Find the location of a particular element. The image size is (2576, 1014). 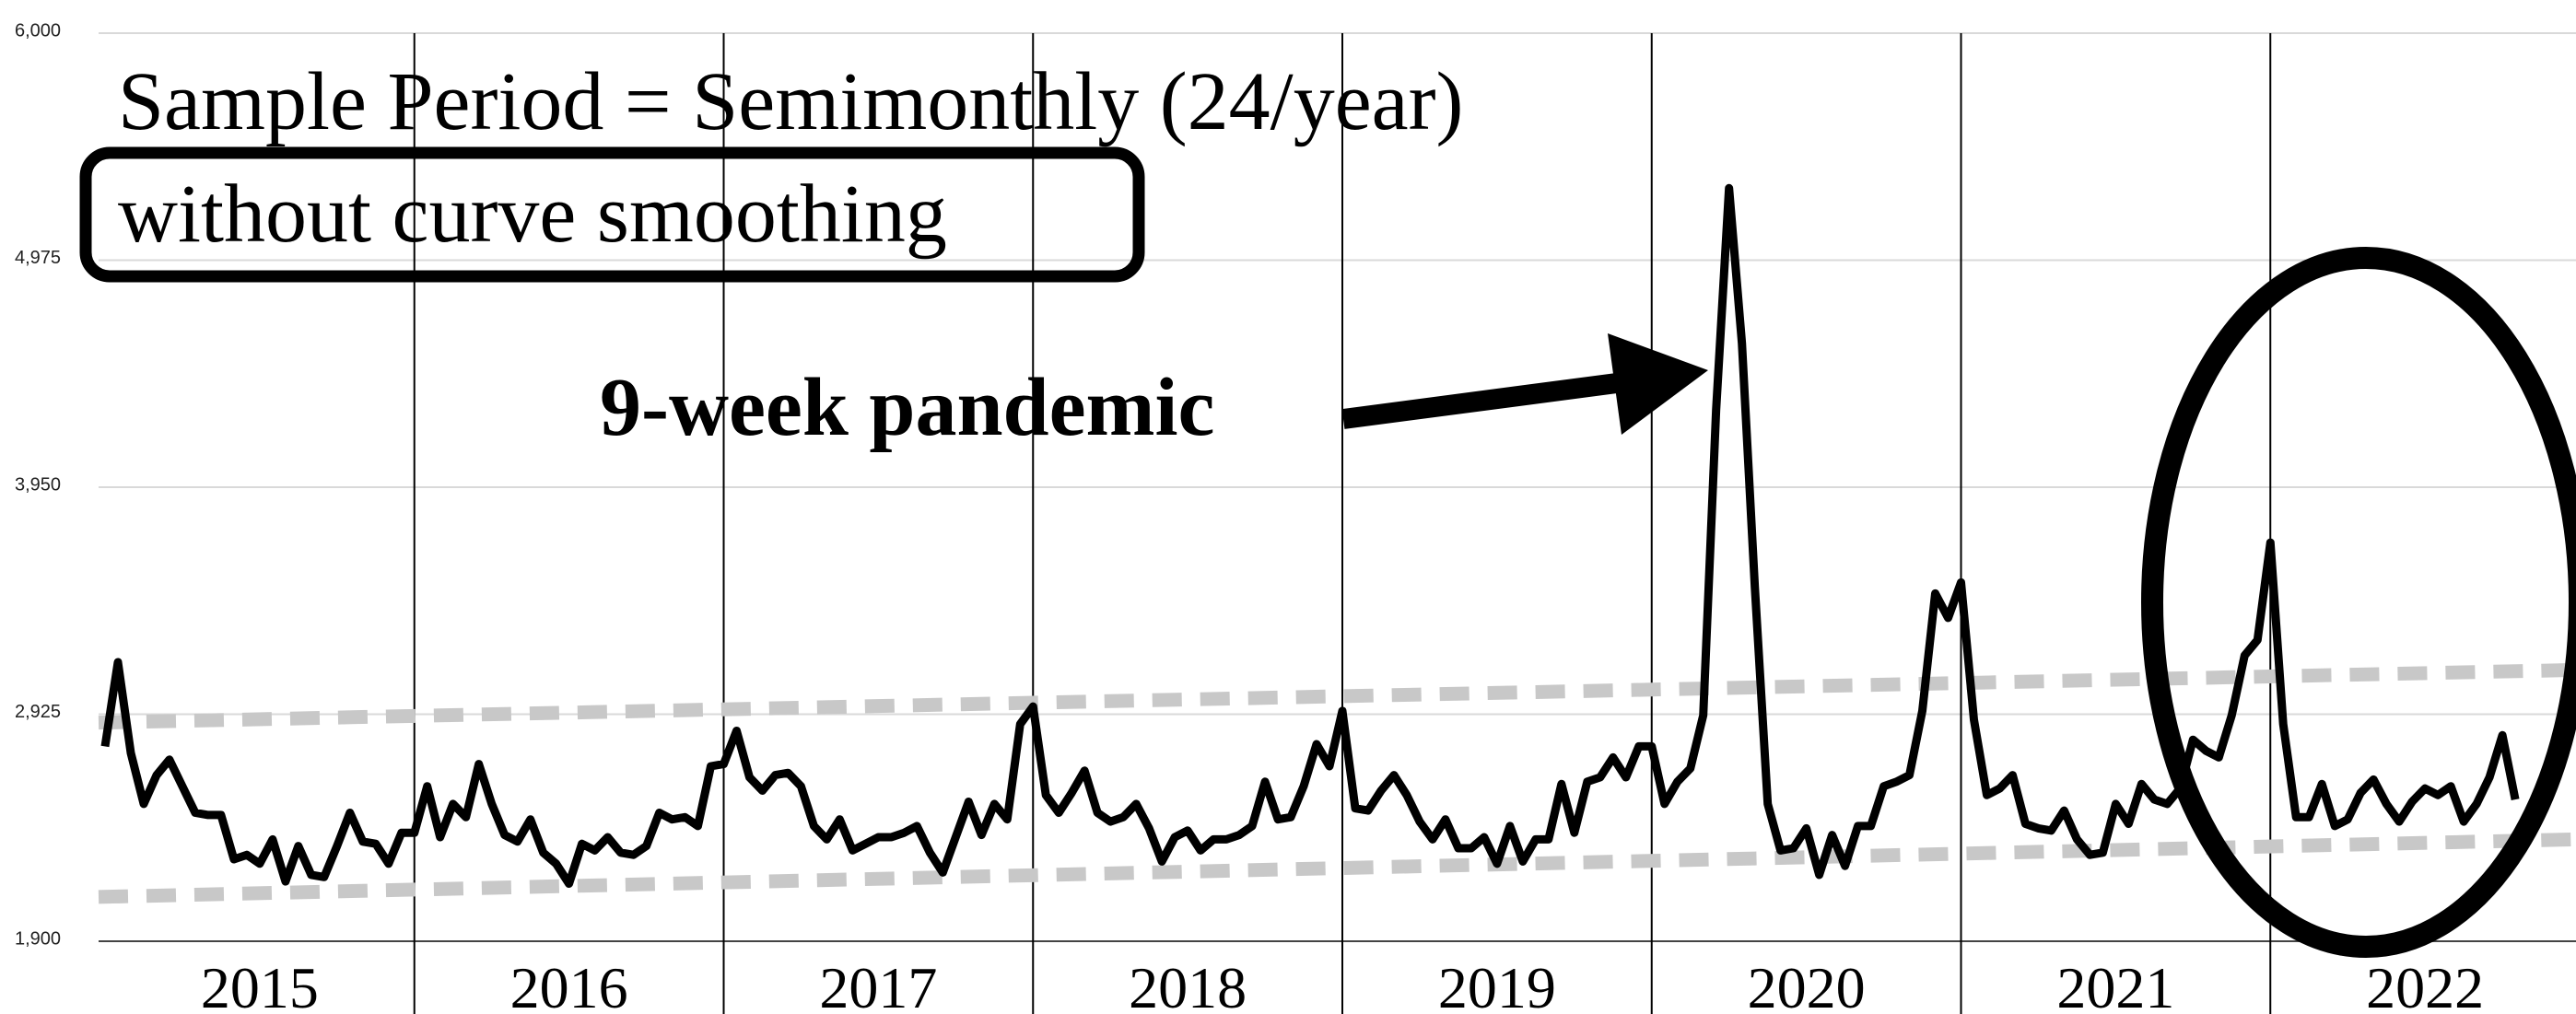

x-tick-label: 2016 is located at coordinates (569, 985).